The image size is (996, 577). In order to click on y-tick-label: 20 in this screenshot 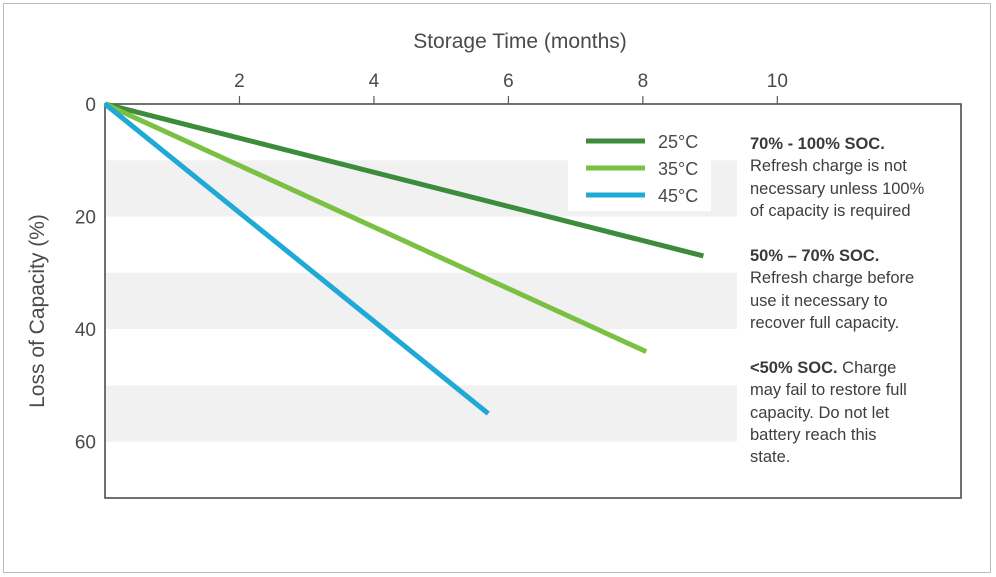, I will do `click(85, 218)`.